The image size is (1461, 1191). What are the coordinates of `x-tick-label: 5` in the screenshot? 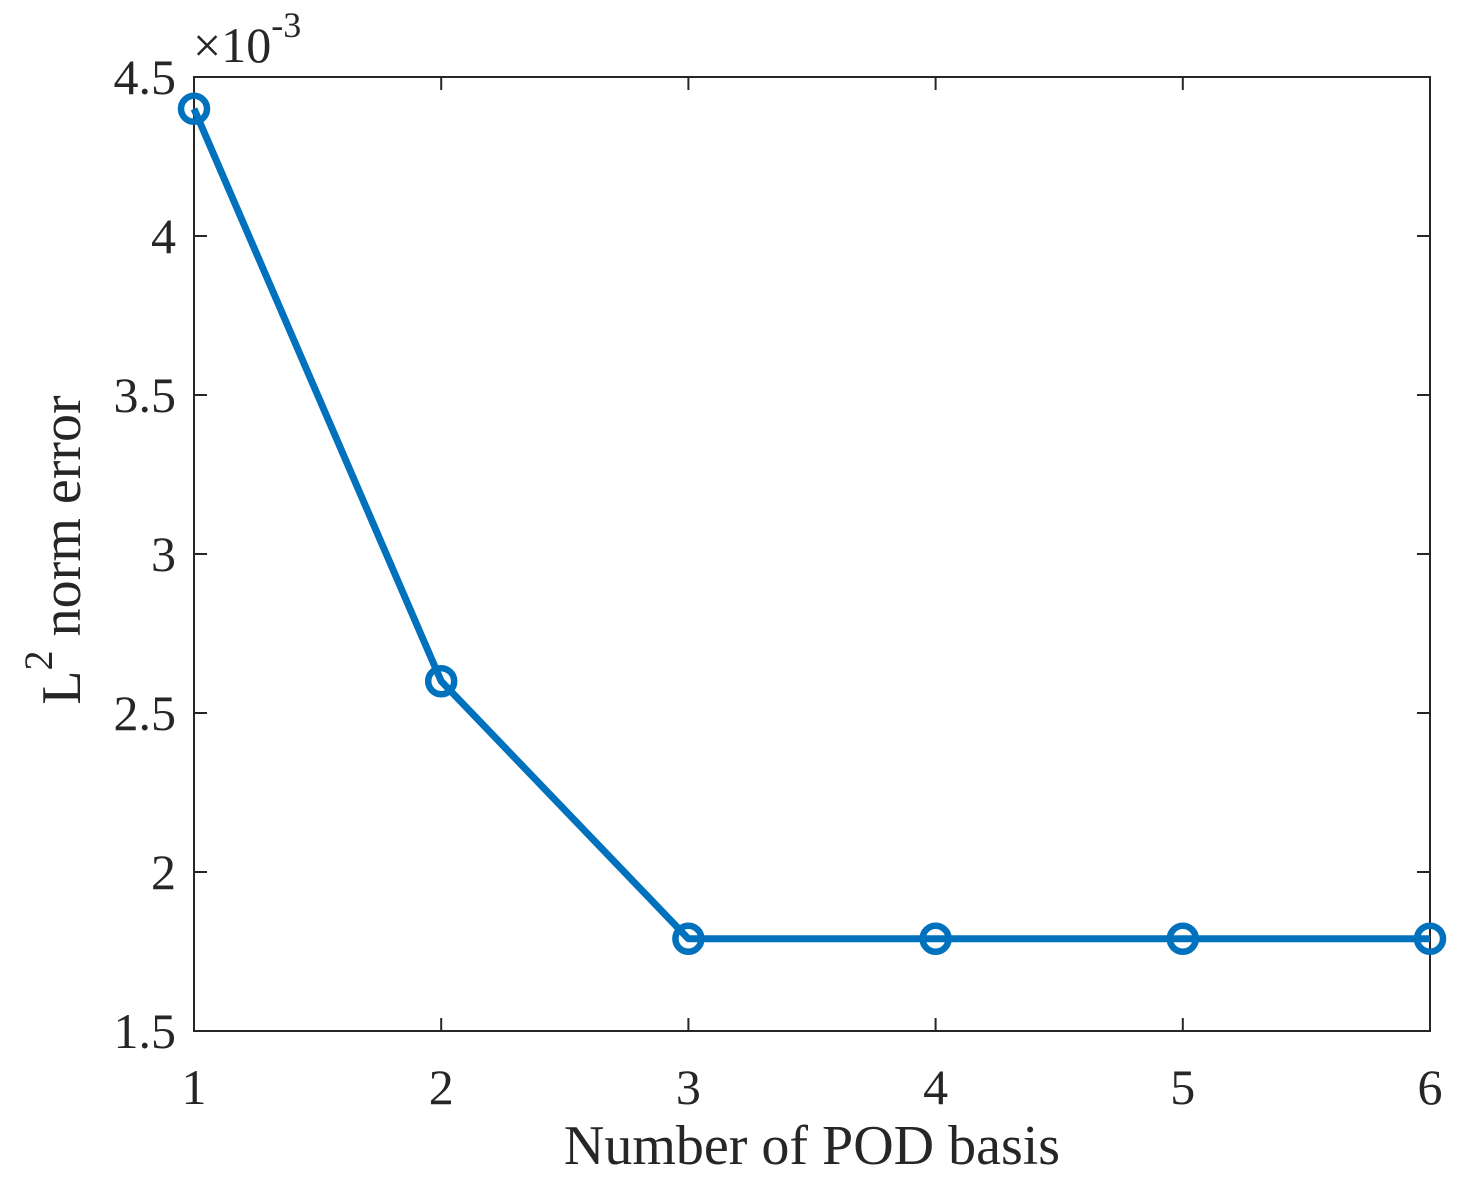 It's located at (1182, 1087).